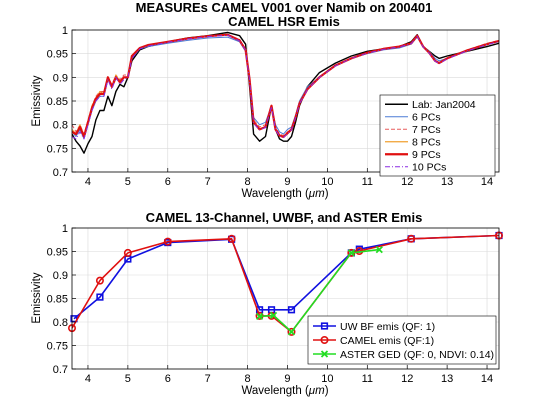  Describe the element at coordinates (426, 155) in the screenshot. I see `legend-label: 9 PCs` at that location.